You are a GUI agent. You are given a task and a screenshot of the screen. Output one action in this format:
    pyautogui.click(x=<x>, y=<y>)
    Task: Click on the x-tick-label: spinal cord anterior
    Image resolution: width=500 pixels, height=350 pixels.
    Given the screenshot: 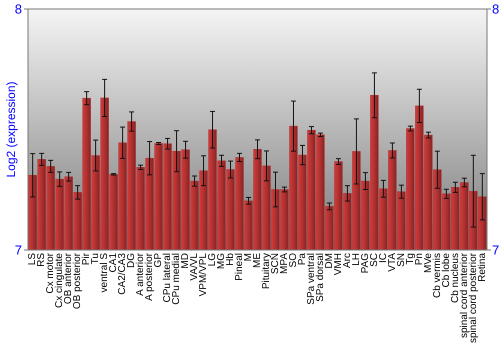 What is the action you would take?
    pyautogui.click(x=464, y=295)
    